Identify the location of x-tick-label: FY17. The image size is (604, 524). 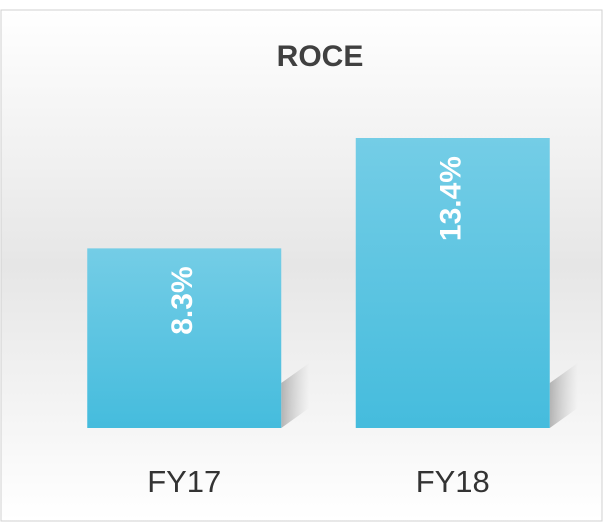
(184, 481).